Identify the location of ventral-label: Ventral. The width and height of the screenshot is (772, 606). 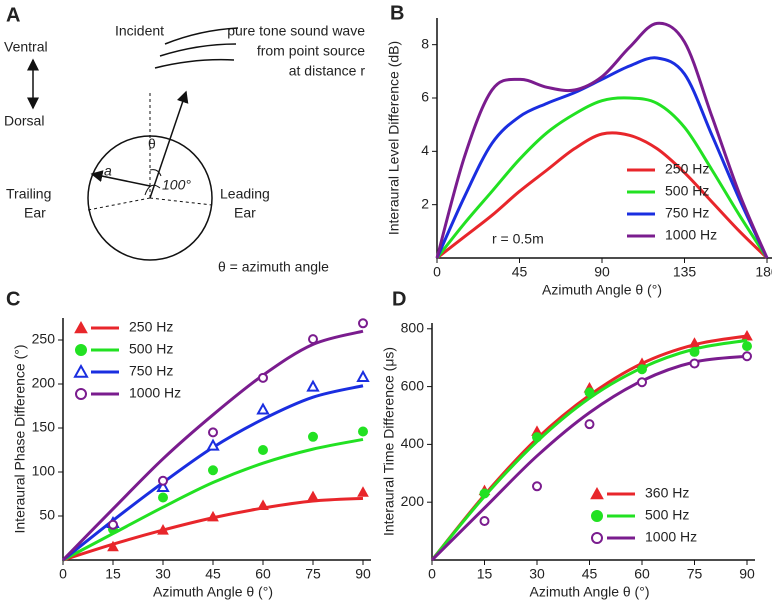
(26, 47).